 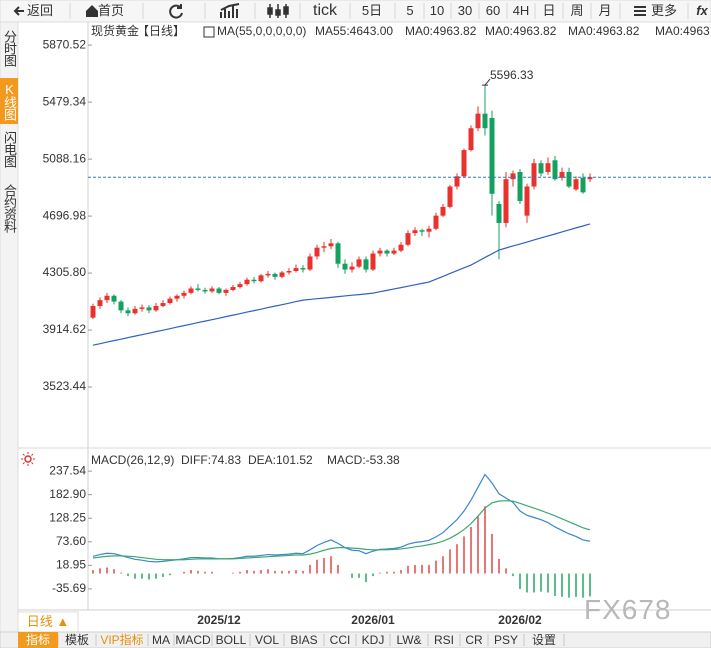 I want to click on bottom-tab: MA, so click(x=161, y=640).